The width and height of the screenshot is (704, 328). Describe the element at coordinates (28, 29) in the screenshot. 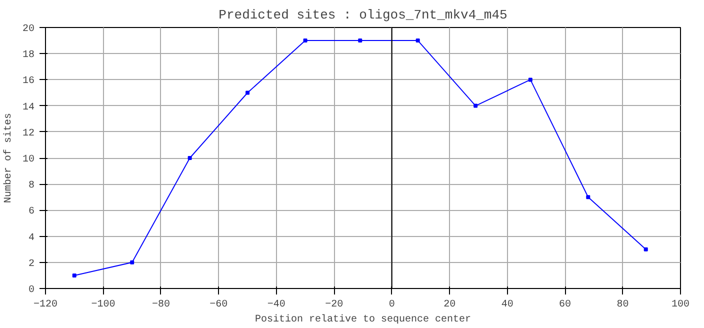

I see `y-tick-label: 20` at that location.